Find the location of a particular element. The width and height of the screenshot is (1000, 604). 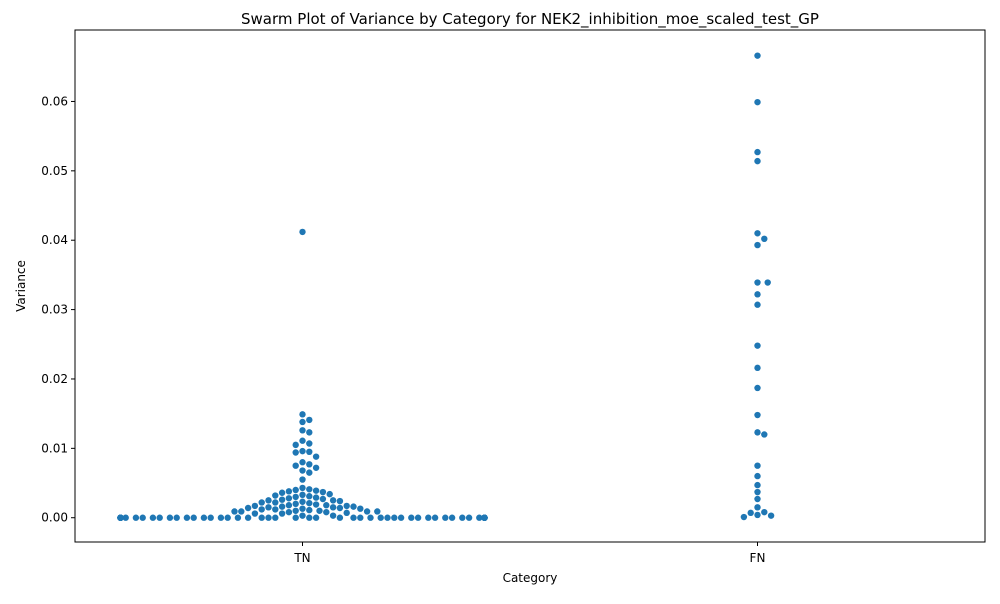

y-tick-label: 0.05 is located at coordinates (54, 171).